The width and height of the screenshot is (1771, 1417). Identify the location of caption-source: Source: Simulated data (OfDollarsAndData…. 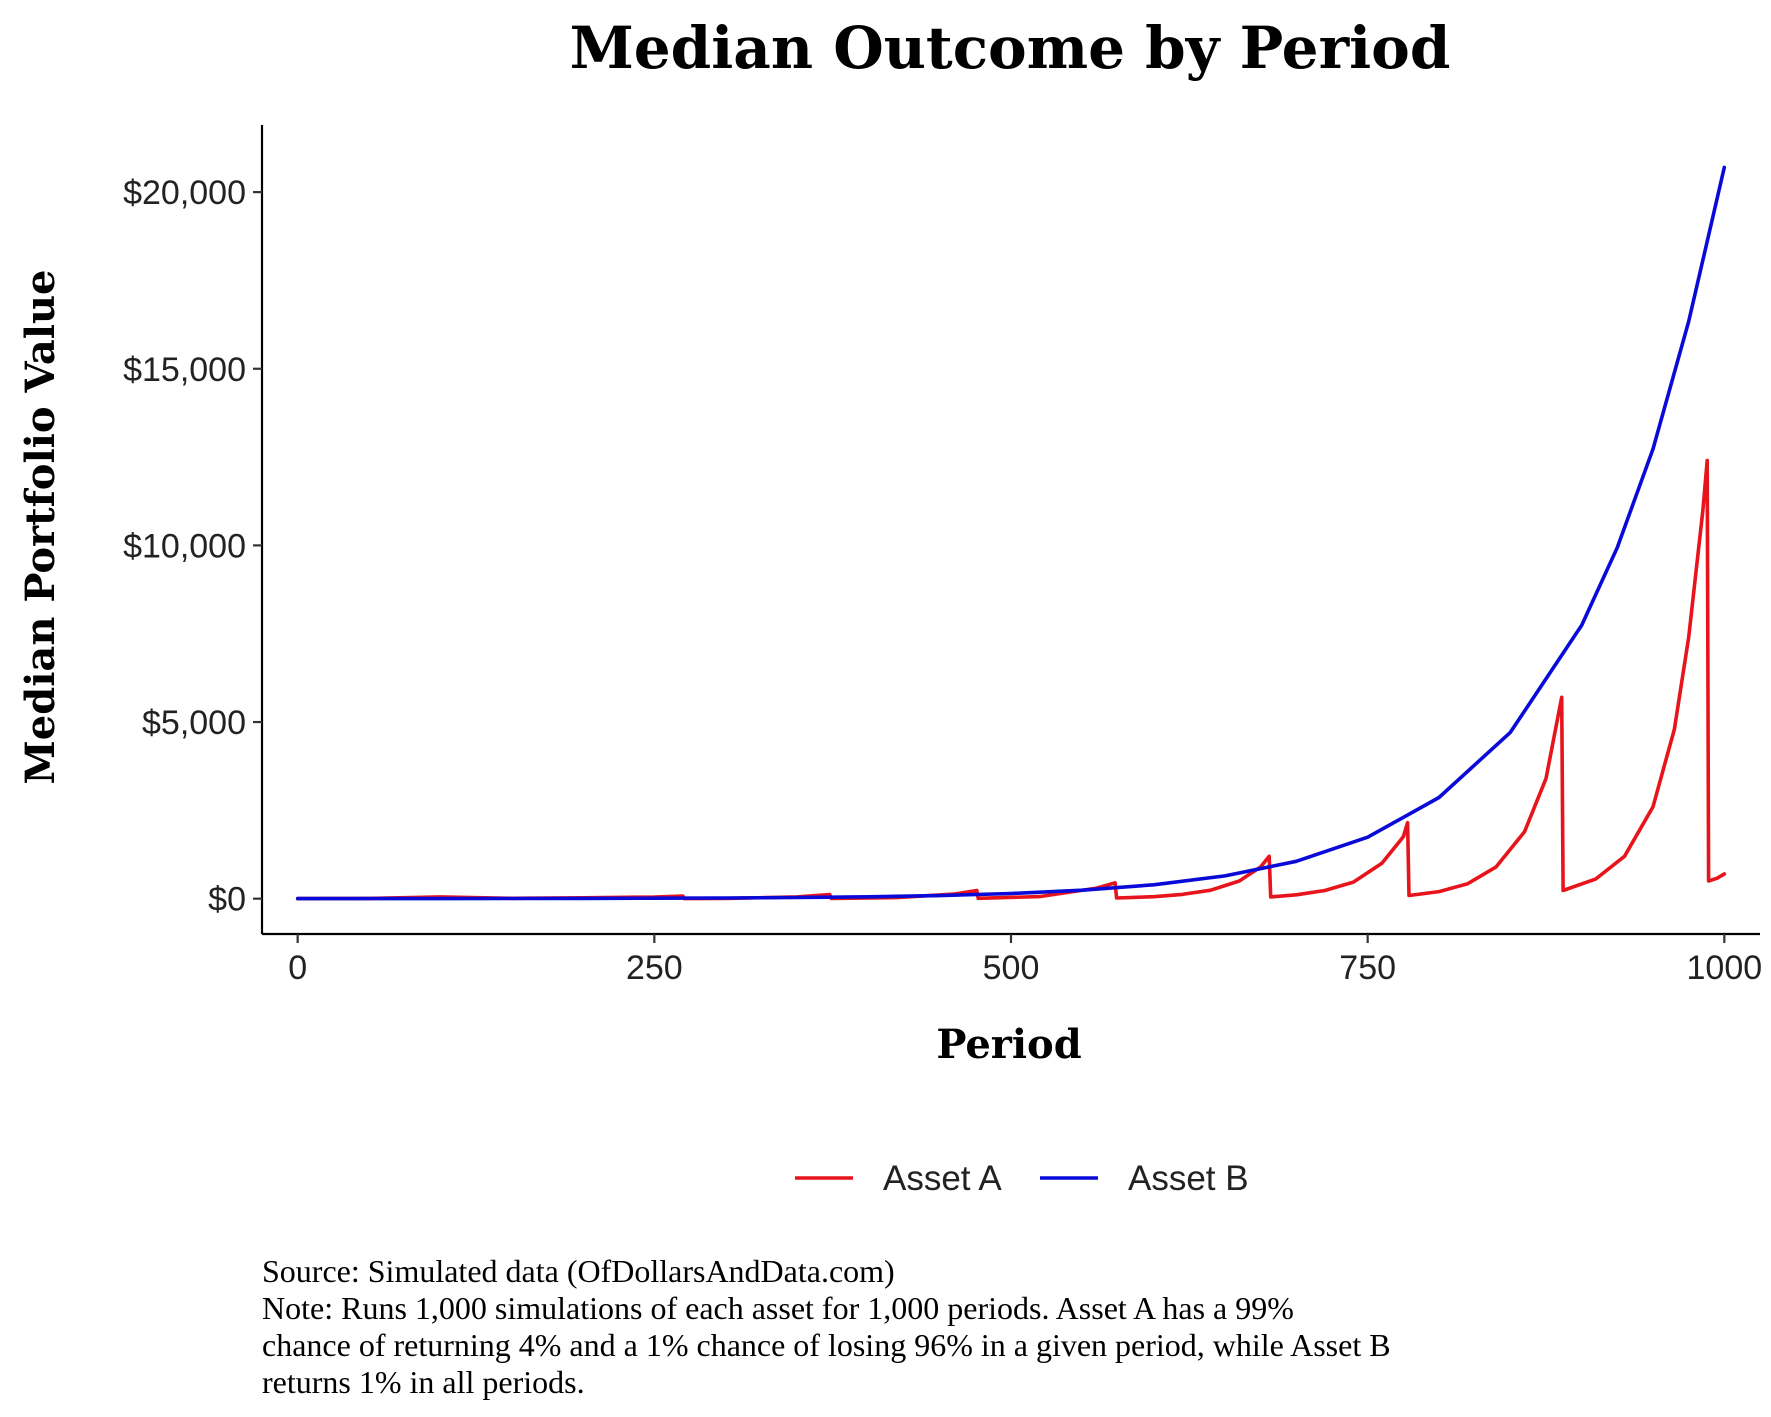
(578, 1271).